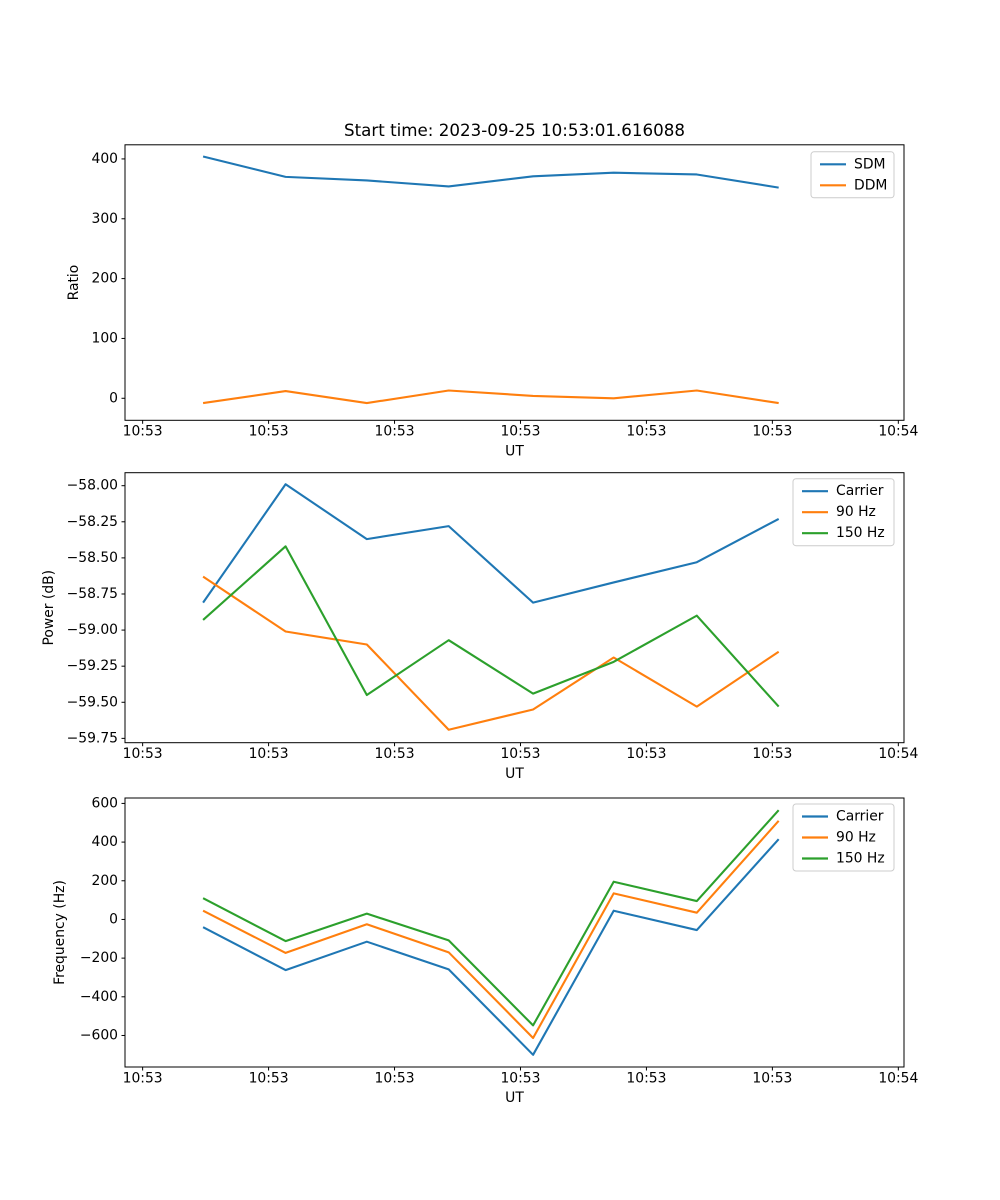 The image size is (1000, 1200). Describe the element at coordinates (852, 175) in the screenshot. I see `legend: SDM DDM` at that location.